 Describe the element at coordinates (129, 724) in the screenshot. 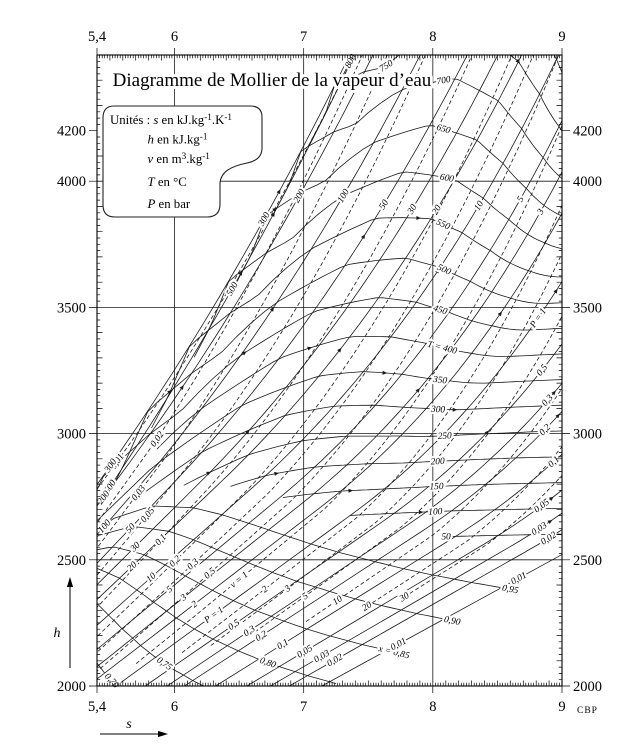

I see `x-axis-label: s` at that location.